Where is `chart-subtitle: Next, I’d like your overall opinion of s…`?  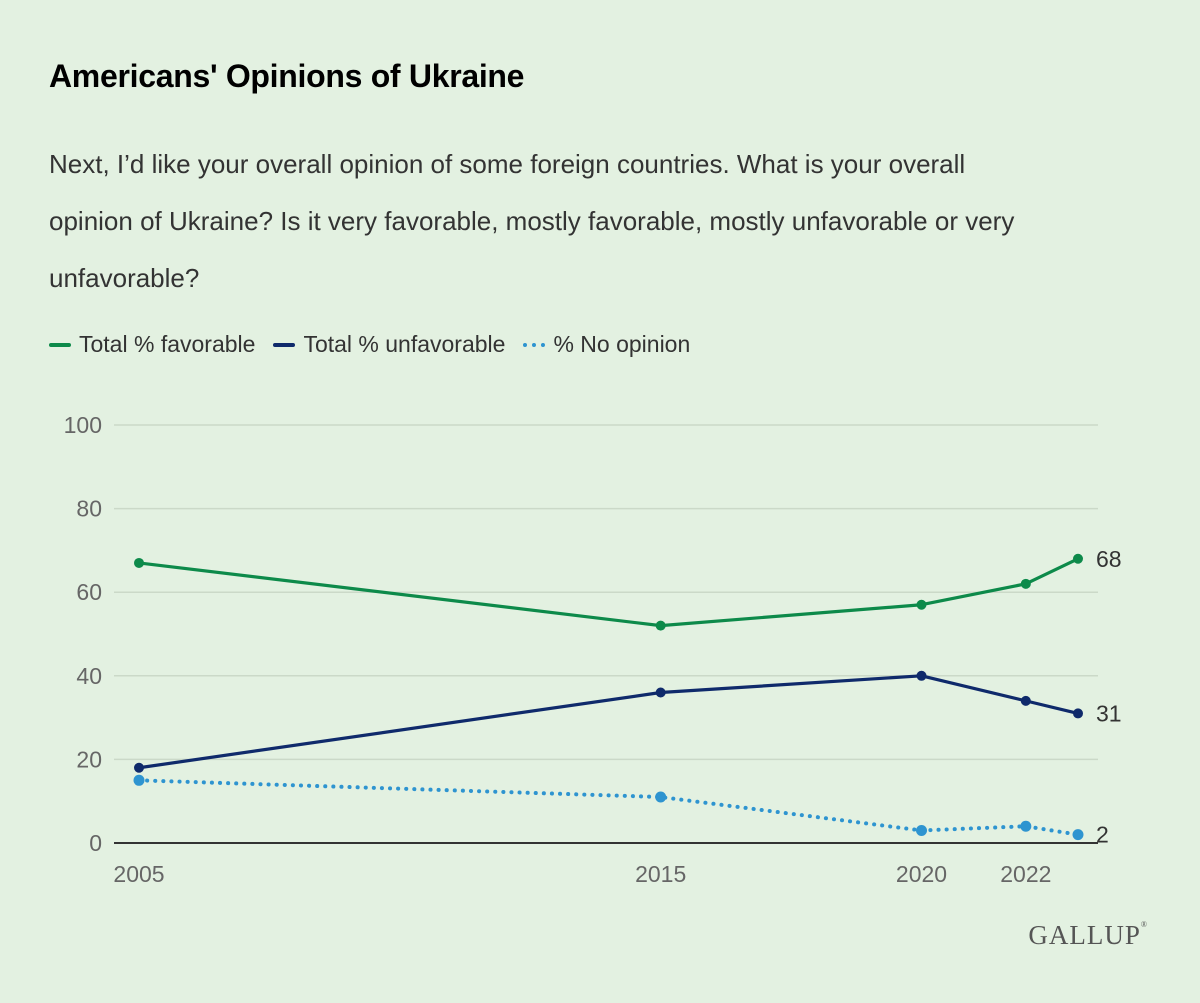
chart-subtitle: Next, I’d like your overall opinion of s… is located at coordinates (532, 221).